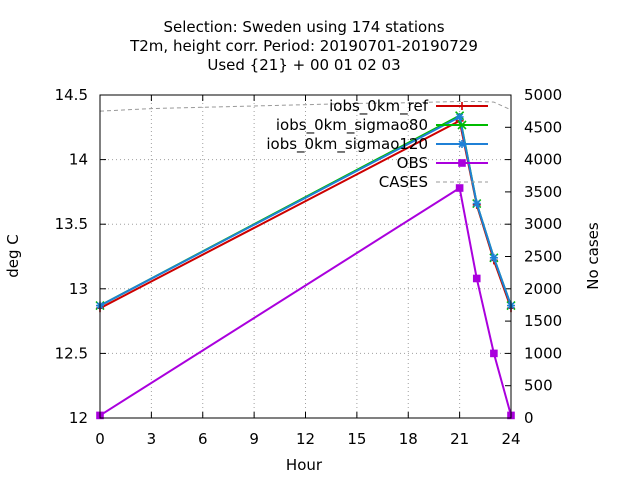 The image size is (640, 480). I want to click on x-tick-label: 6, so click(203, 439).